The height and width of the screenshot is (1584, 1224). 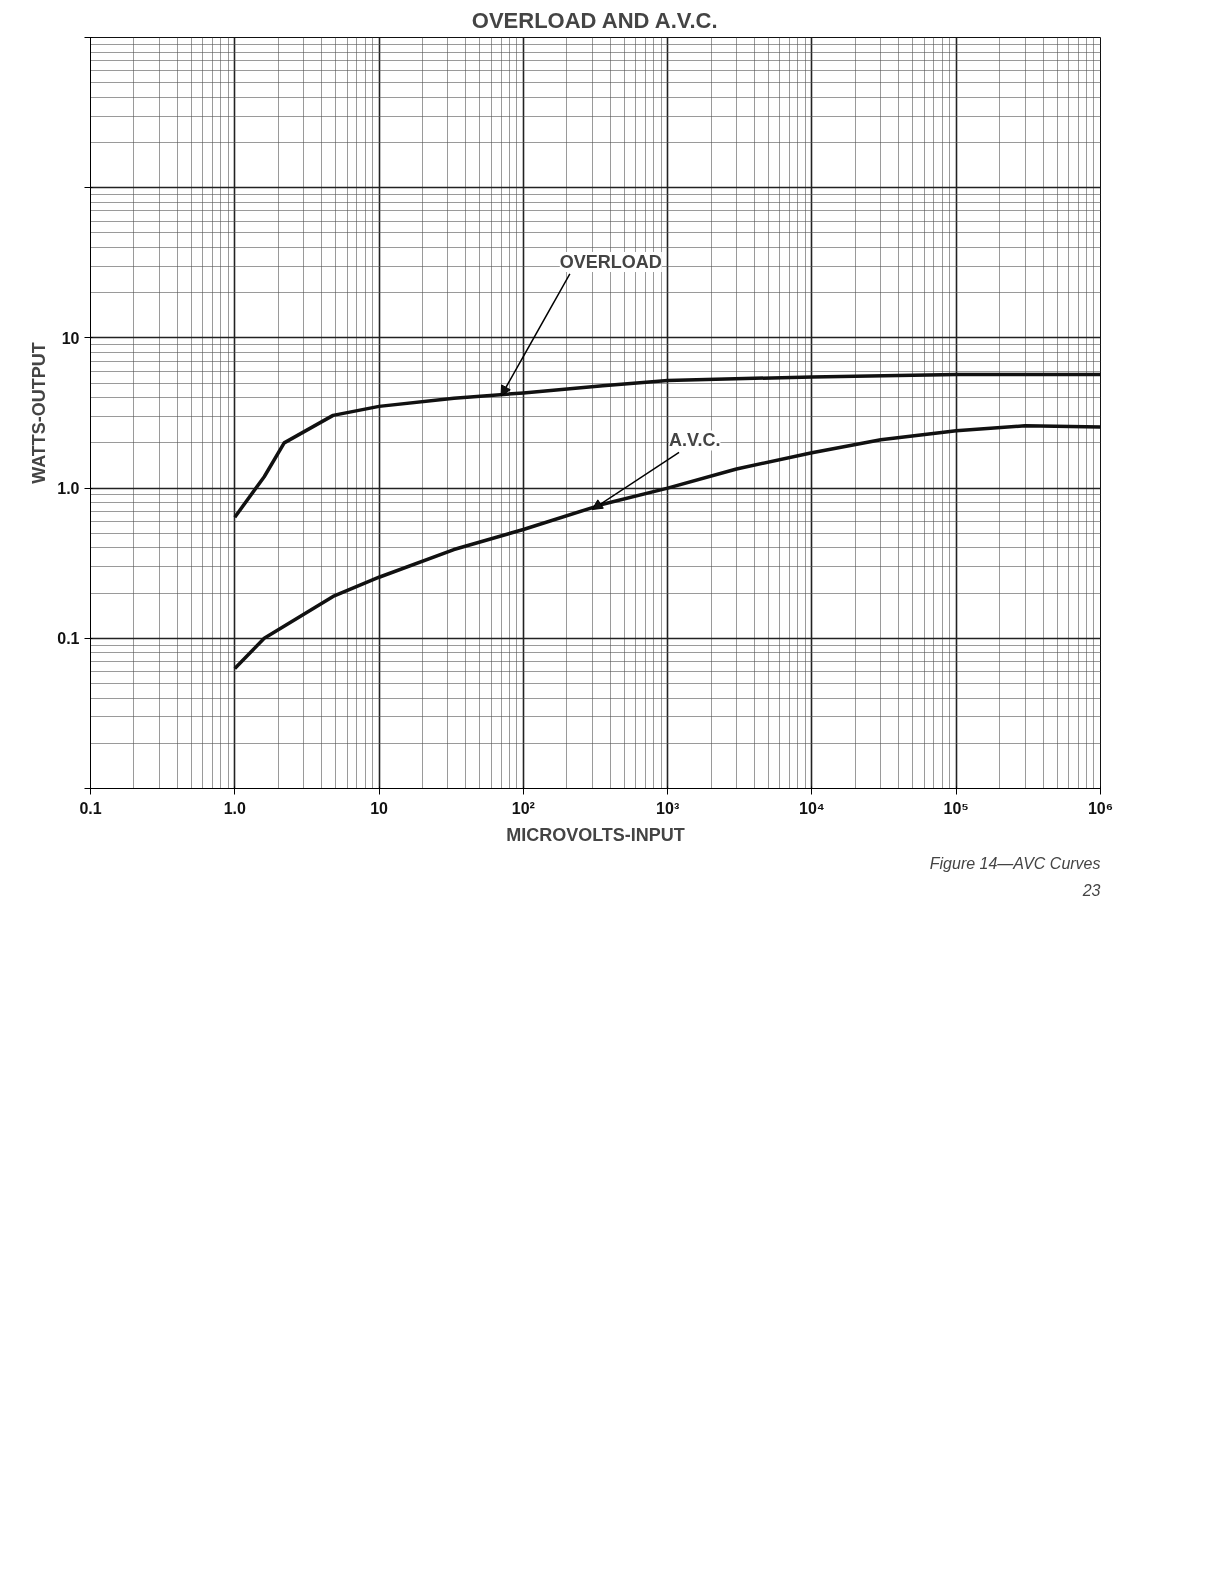 What do you see at coordinates (39, 413) in the screenshot?
I see `y-axis-title: WATTS-OUTPUT` at bounding box center [39, 413].